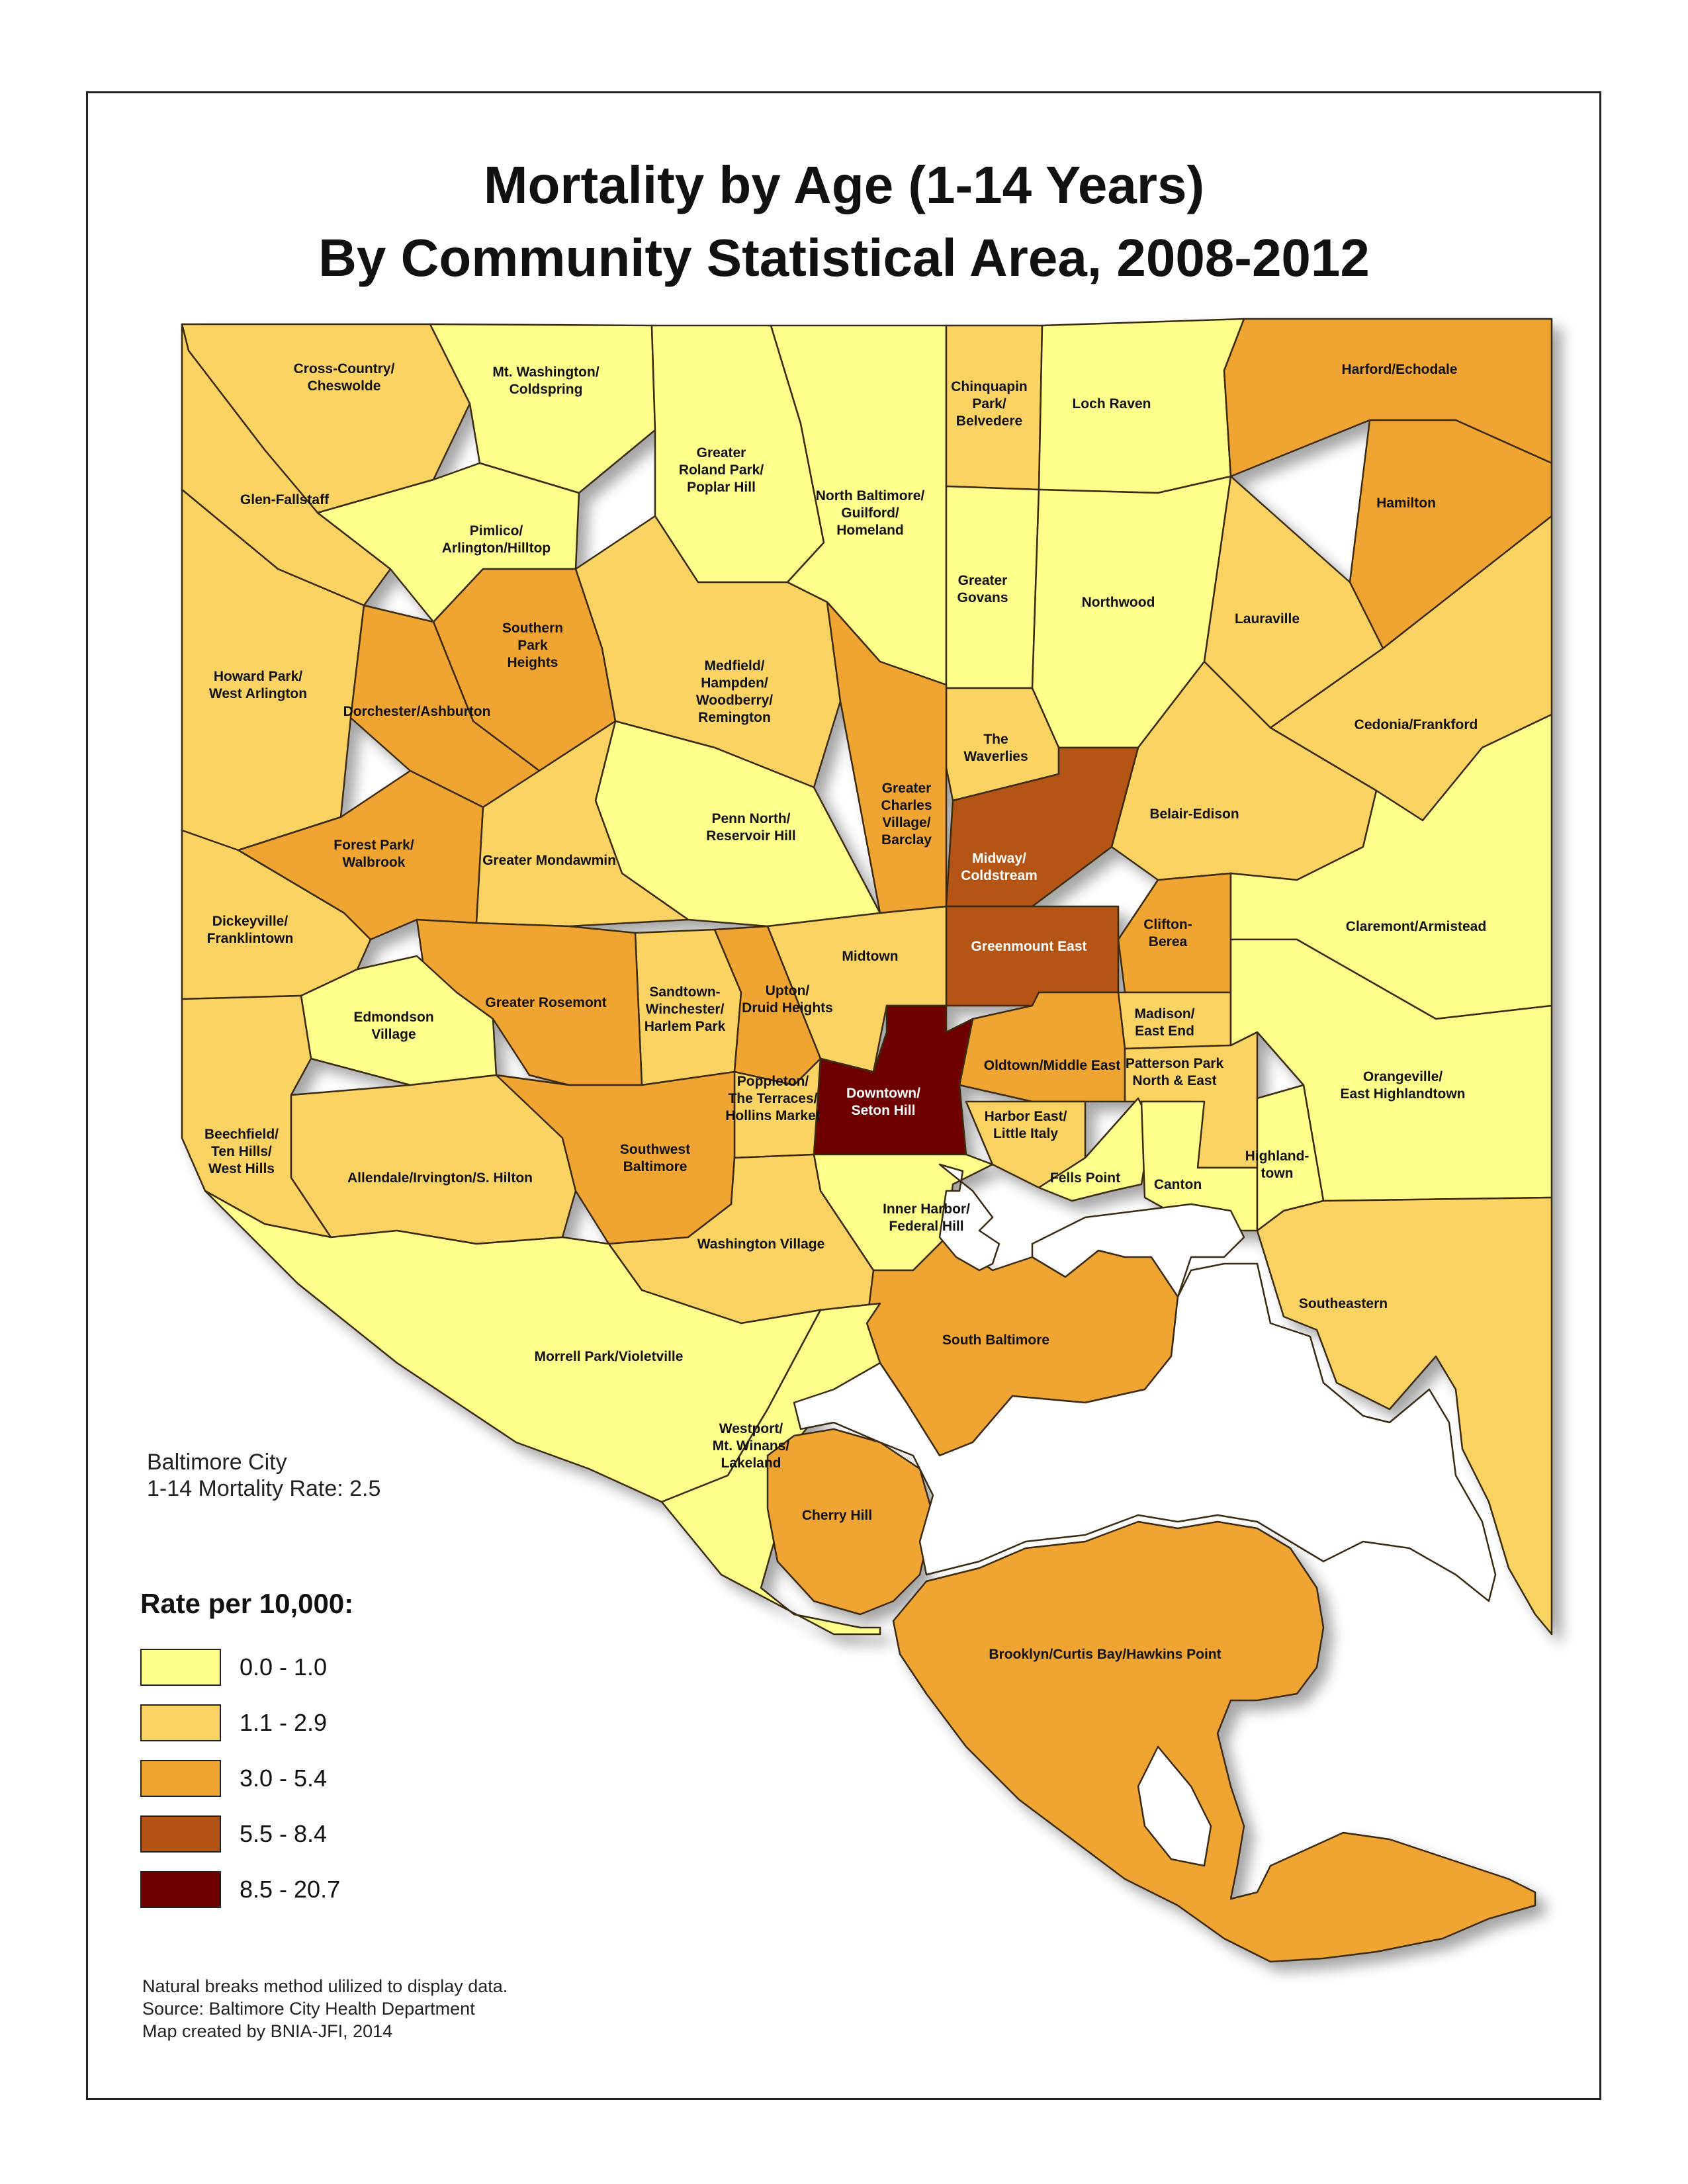  I want to click on area-label-downtown: Downtown/Seton Hill, so click(883, 1102).